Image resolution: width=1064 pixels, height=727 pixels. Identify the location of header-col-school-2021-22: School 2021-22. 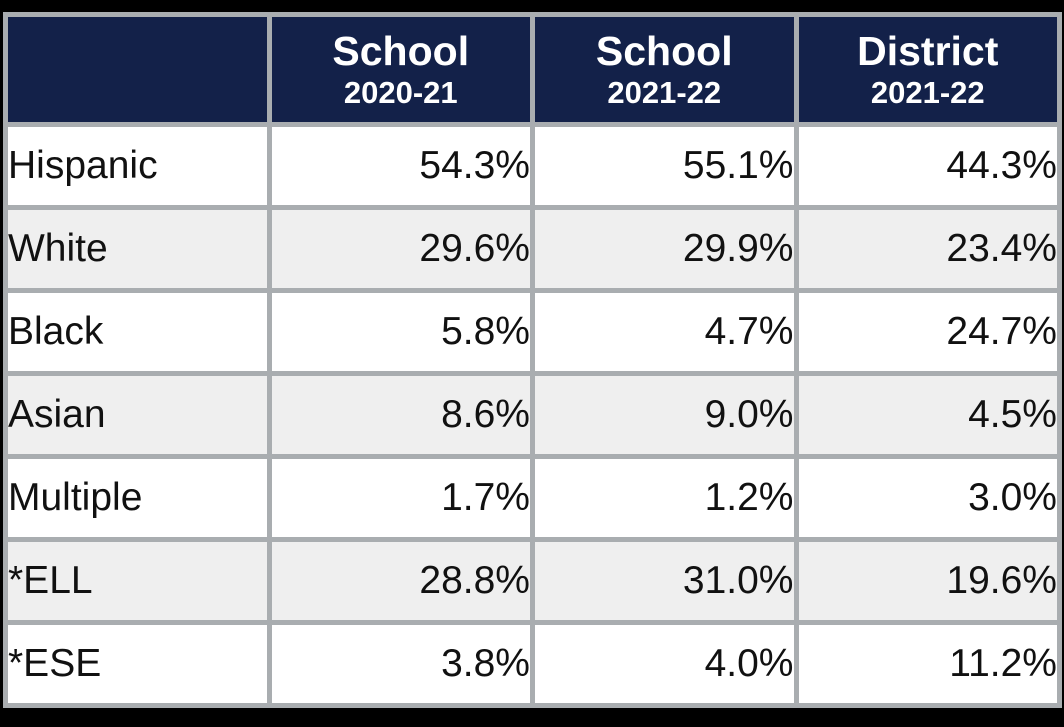
(664, 69).